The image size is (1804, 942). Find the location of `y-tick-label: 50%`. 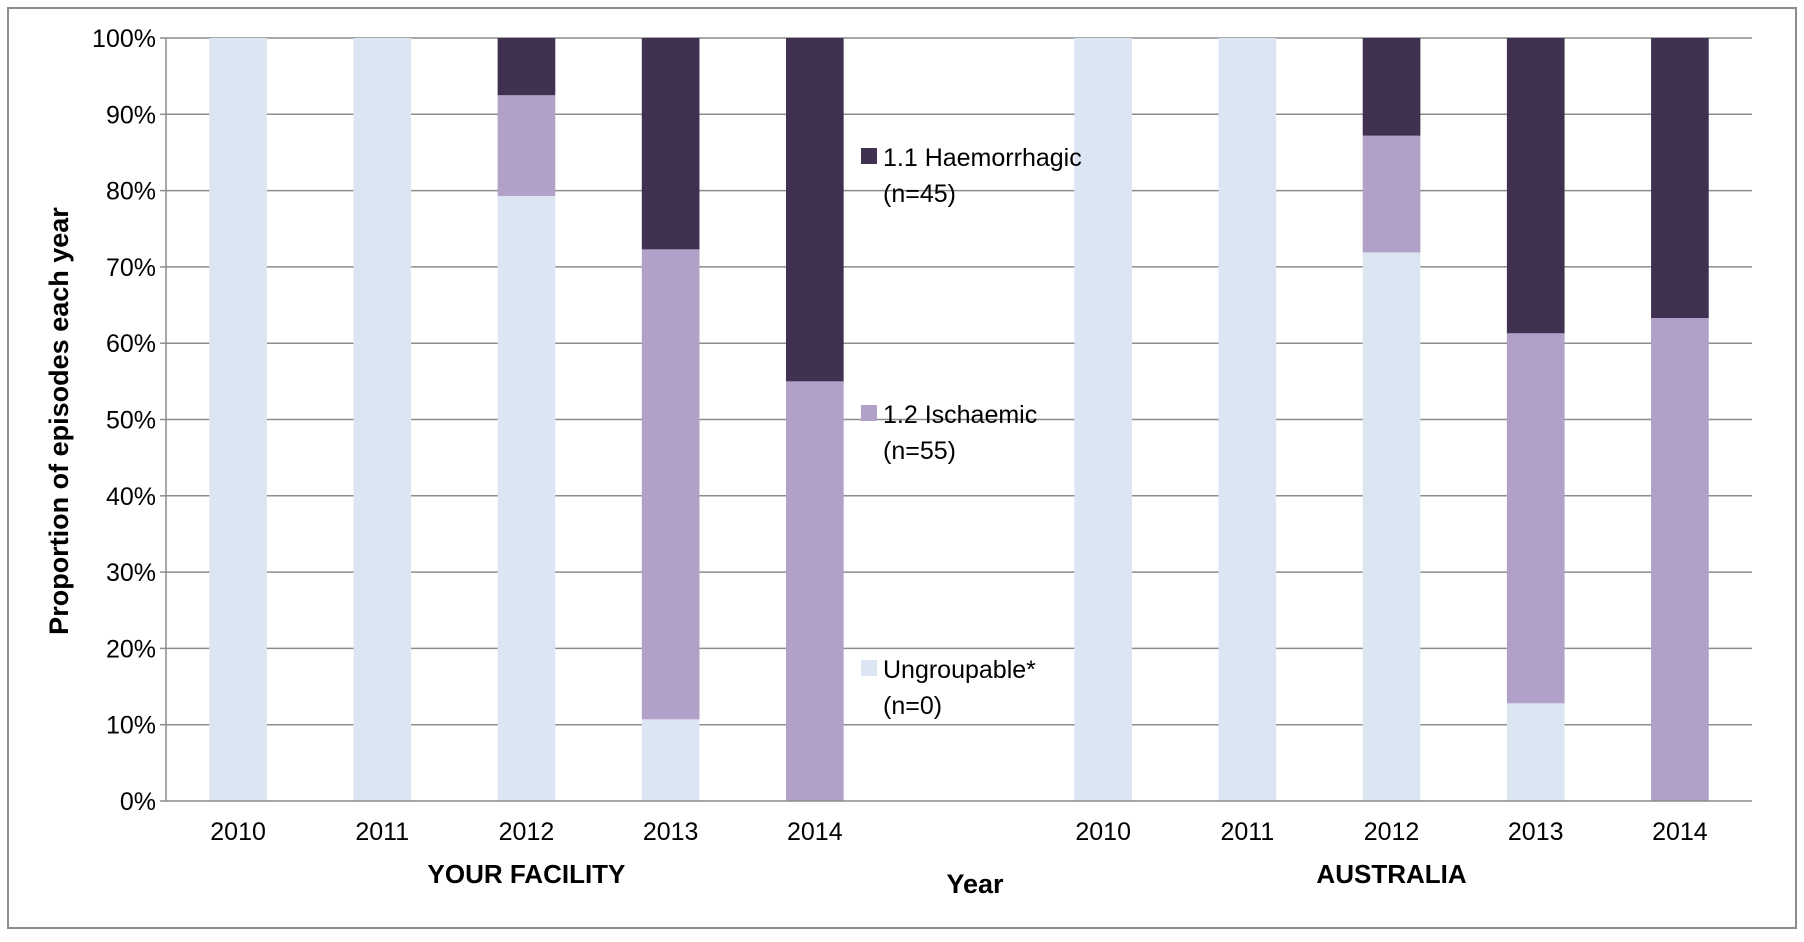

y-tick-label: 50% is located at coordinates (131, 421).